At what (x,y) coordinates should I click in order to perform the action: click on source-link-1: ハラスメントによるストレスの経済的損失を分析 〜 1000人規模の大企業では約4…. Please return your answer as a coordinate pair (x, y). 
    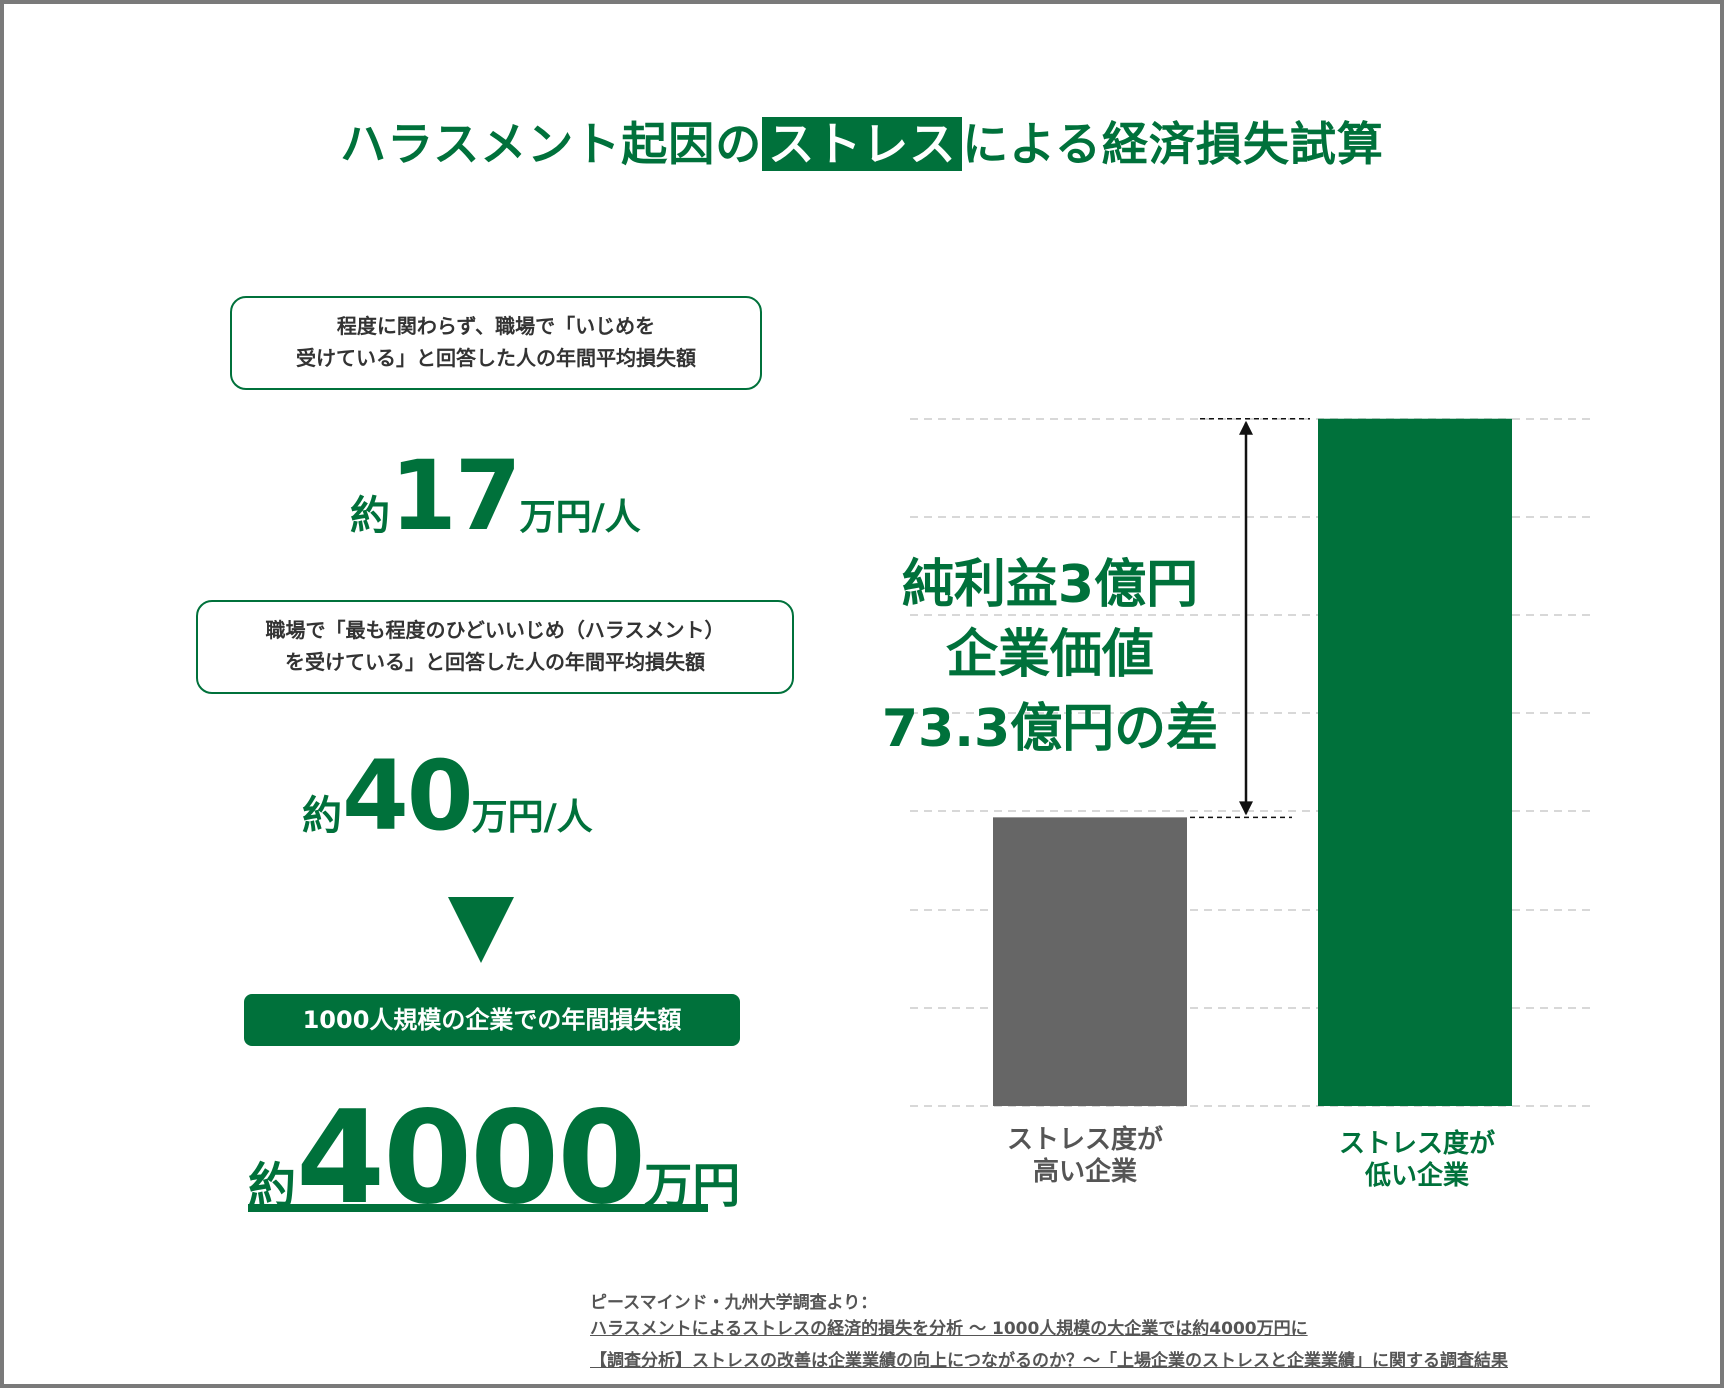
    Looking at the image, I should click on (949, 1329).